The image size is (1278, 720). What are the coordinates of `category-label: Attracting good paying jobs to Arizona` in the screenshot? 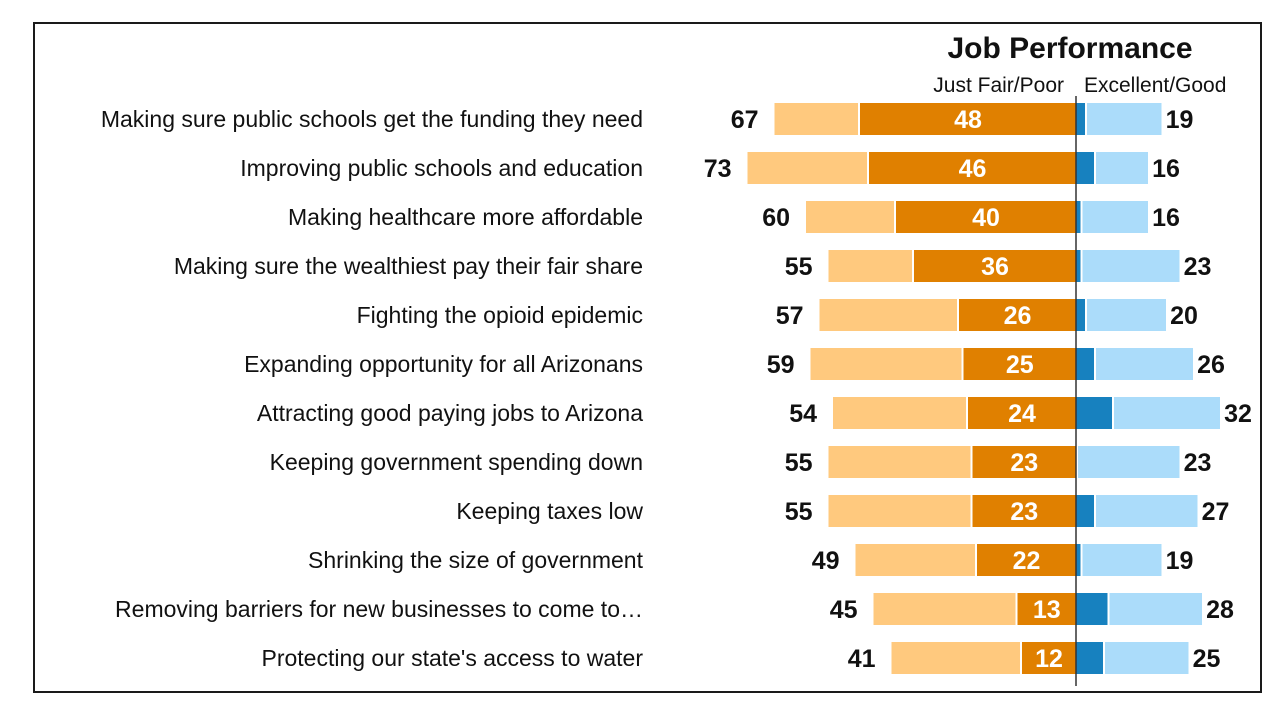 It's located at (450, 413).